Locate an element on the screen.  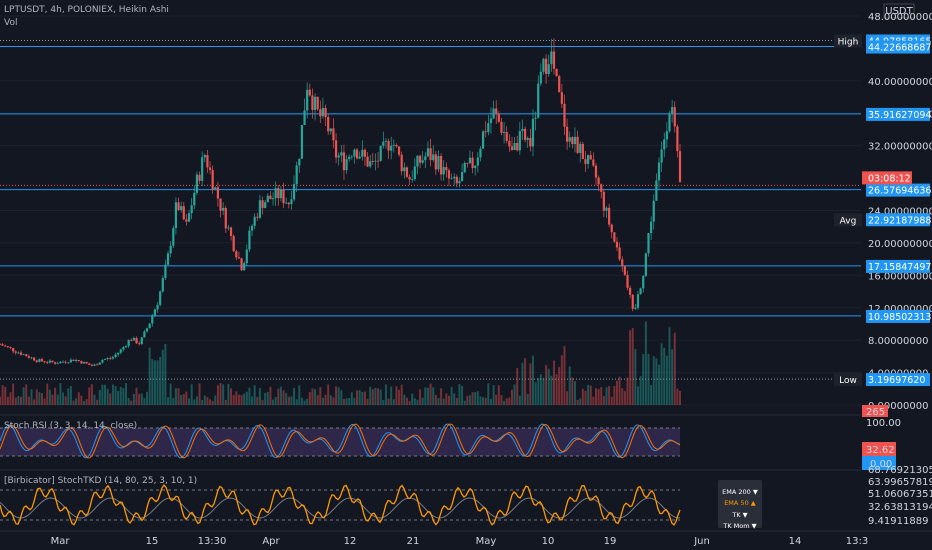
time-tick-label: 10 is located at coordinates (548, 541).